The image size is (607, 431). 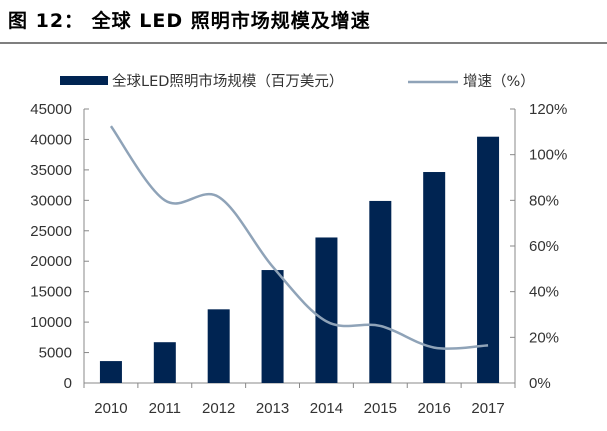 What do you see at coordinates (110, 408) in the screenshot?
I see `x-tick-label: 2010` at bounding box center [110, 408].